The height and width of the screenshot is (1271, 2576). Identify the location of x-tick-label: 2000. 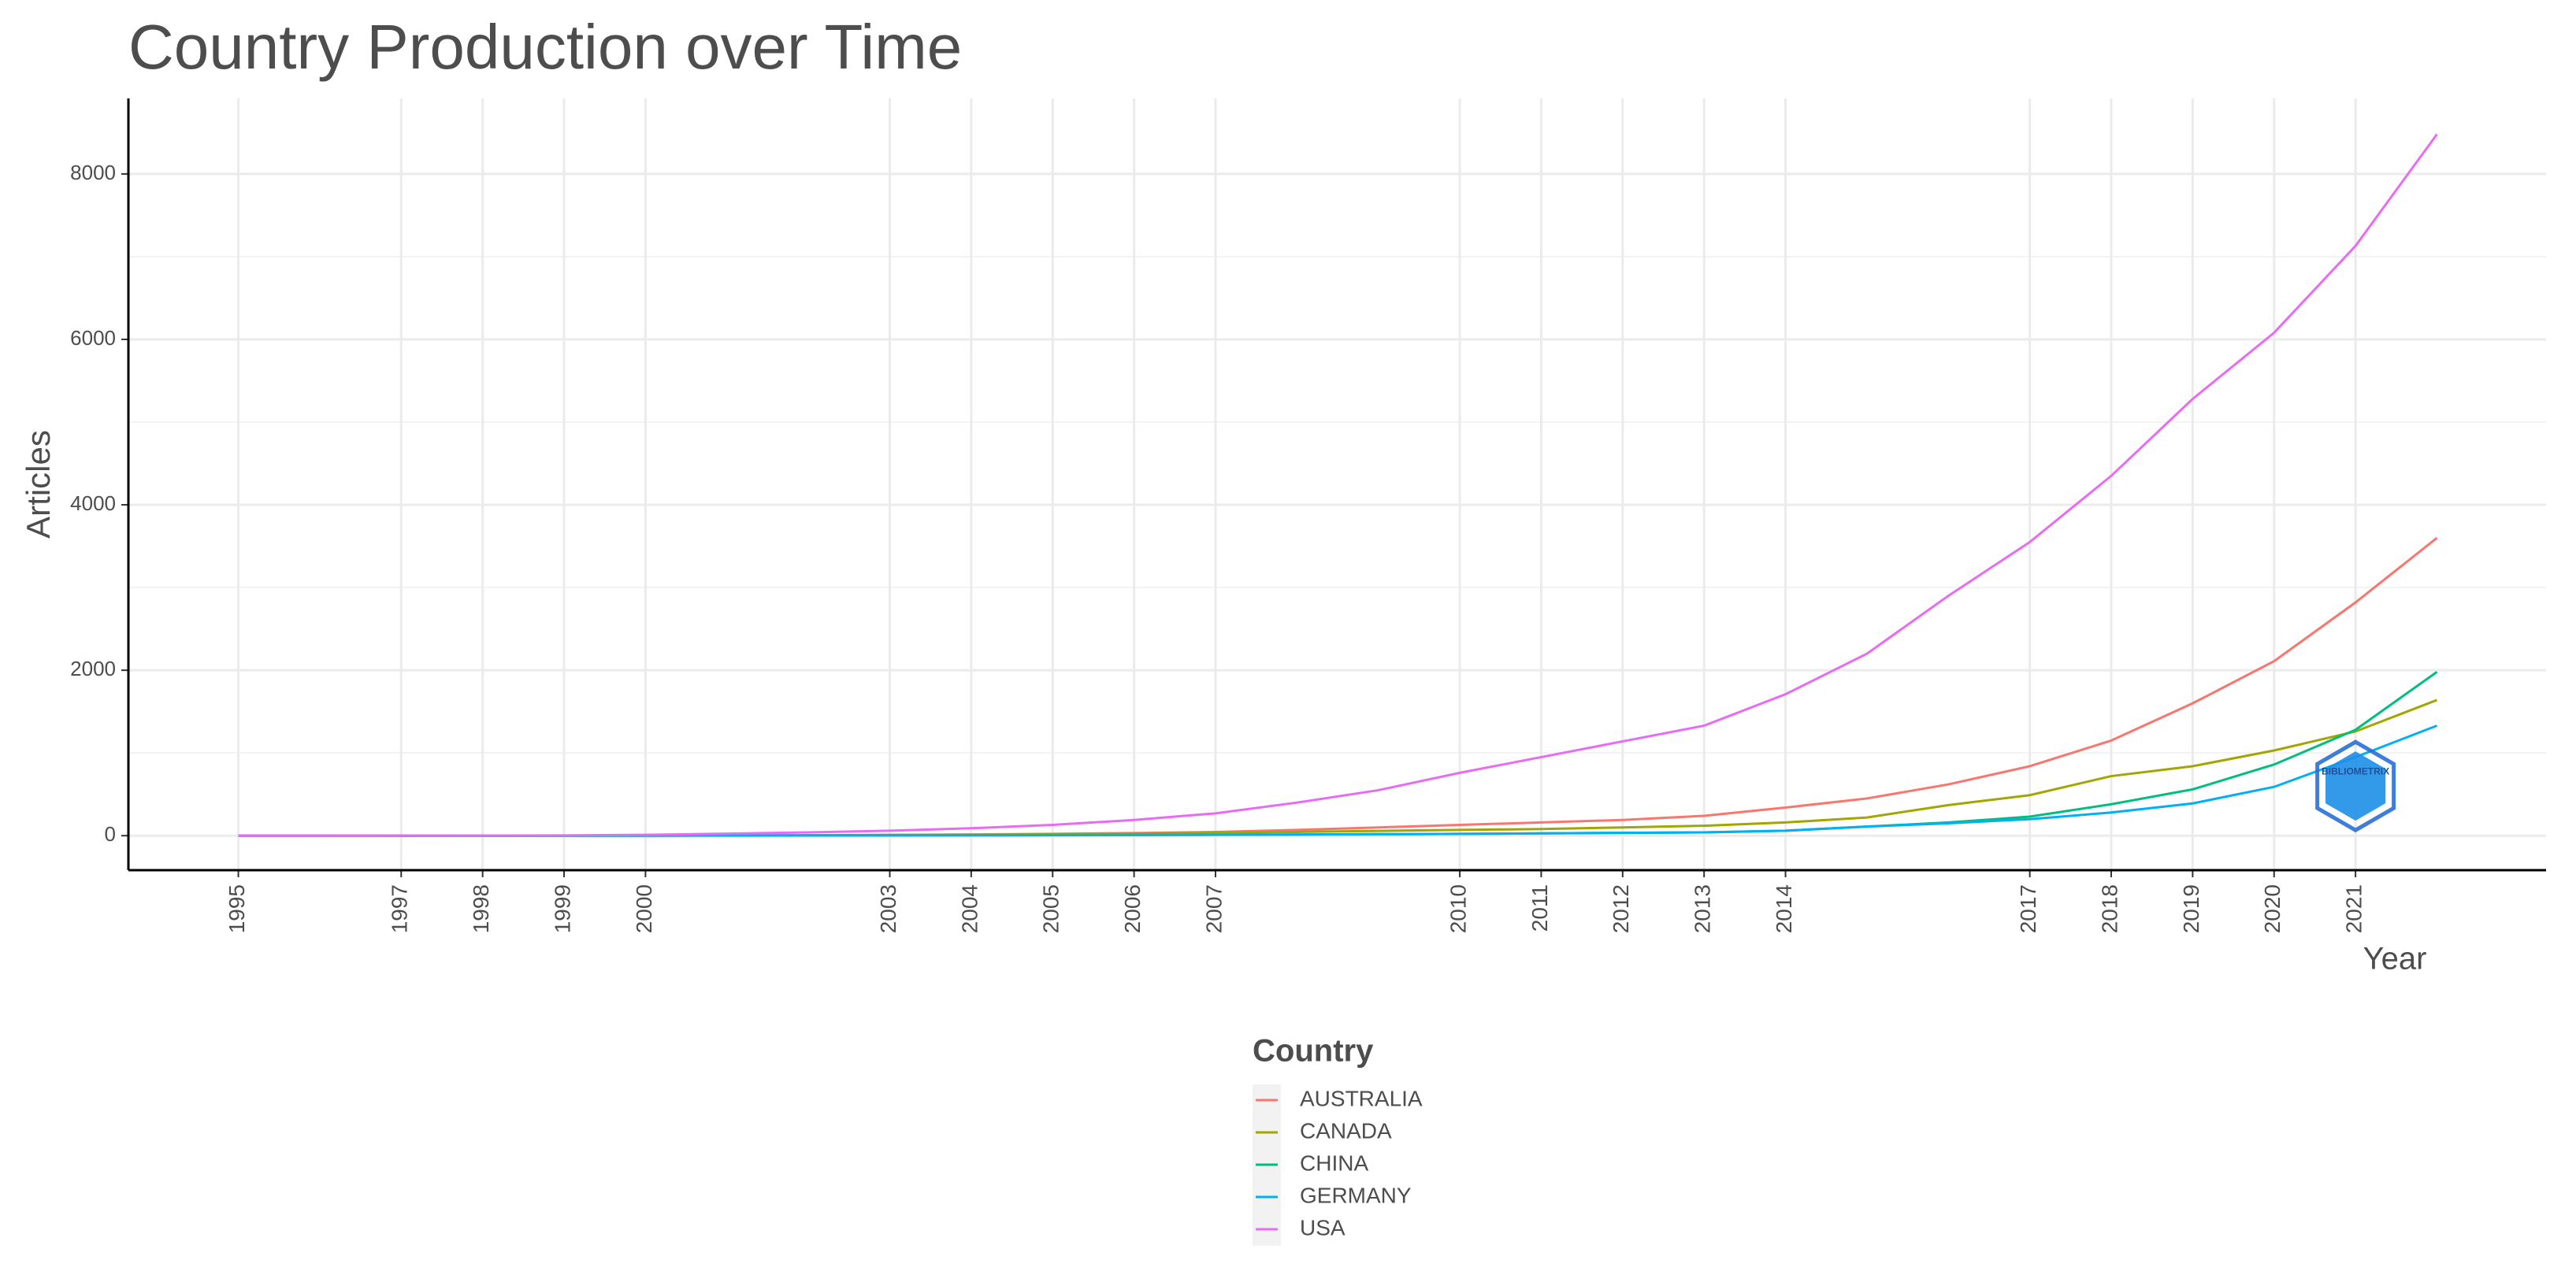
(644, 908).